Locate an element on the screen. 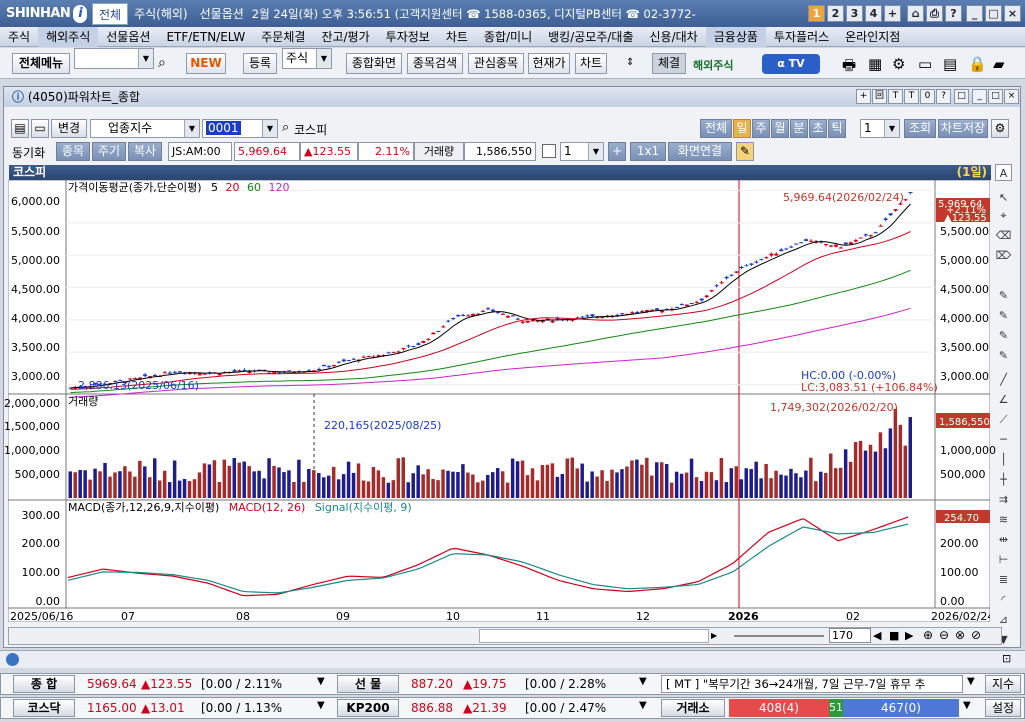  window-icon: ▭ is located at coordinates (925, 64).